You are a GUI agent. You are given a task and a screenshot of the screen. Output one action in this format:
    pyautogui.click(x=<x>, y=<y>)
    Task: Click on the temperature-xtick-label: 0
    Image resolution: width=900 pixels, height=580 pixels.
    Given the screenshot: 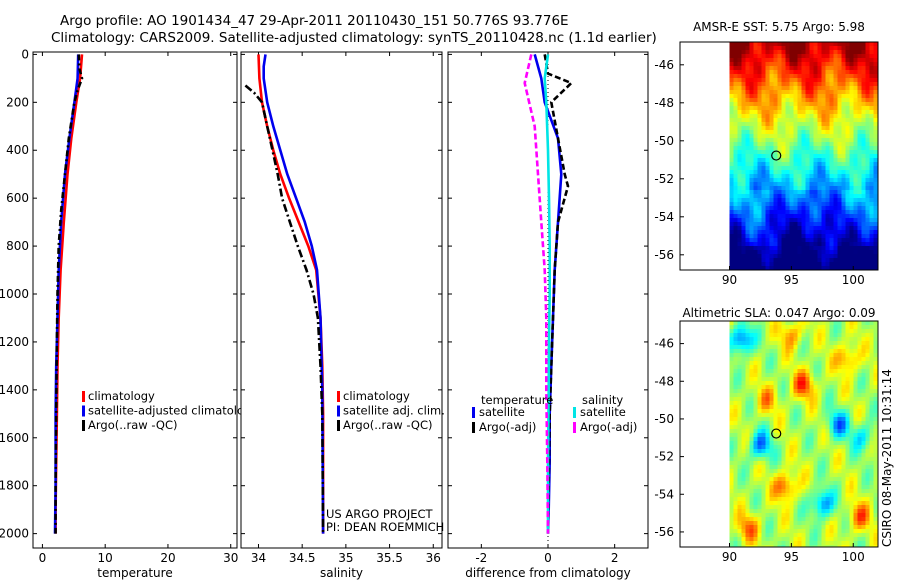 What is the action you would take?
    pyautogui.click(x=43, y=558)
    